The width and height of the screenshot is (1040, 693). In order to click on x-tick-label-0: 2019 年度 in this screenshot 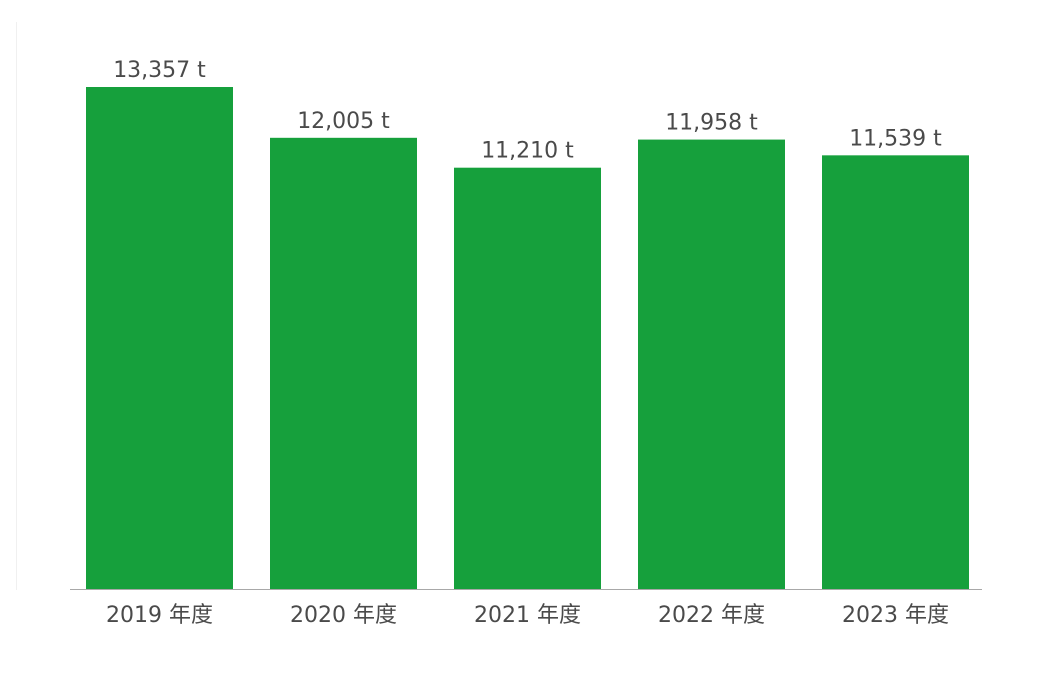, I will do `click(159, 615)`.